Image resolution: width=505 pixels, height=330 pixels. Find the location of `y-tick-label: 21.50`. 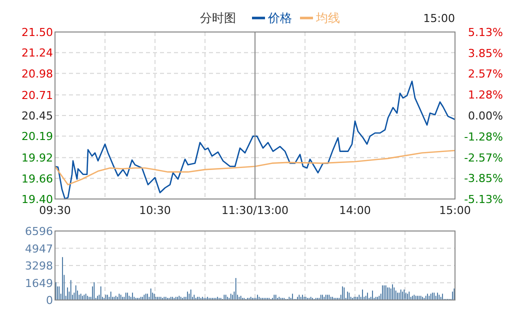

y-tick-label: 21.50 is located at coordinates (37, 32).